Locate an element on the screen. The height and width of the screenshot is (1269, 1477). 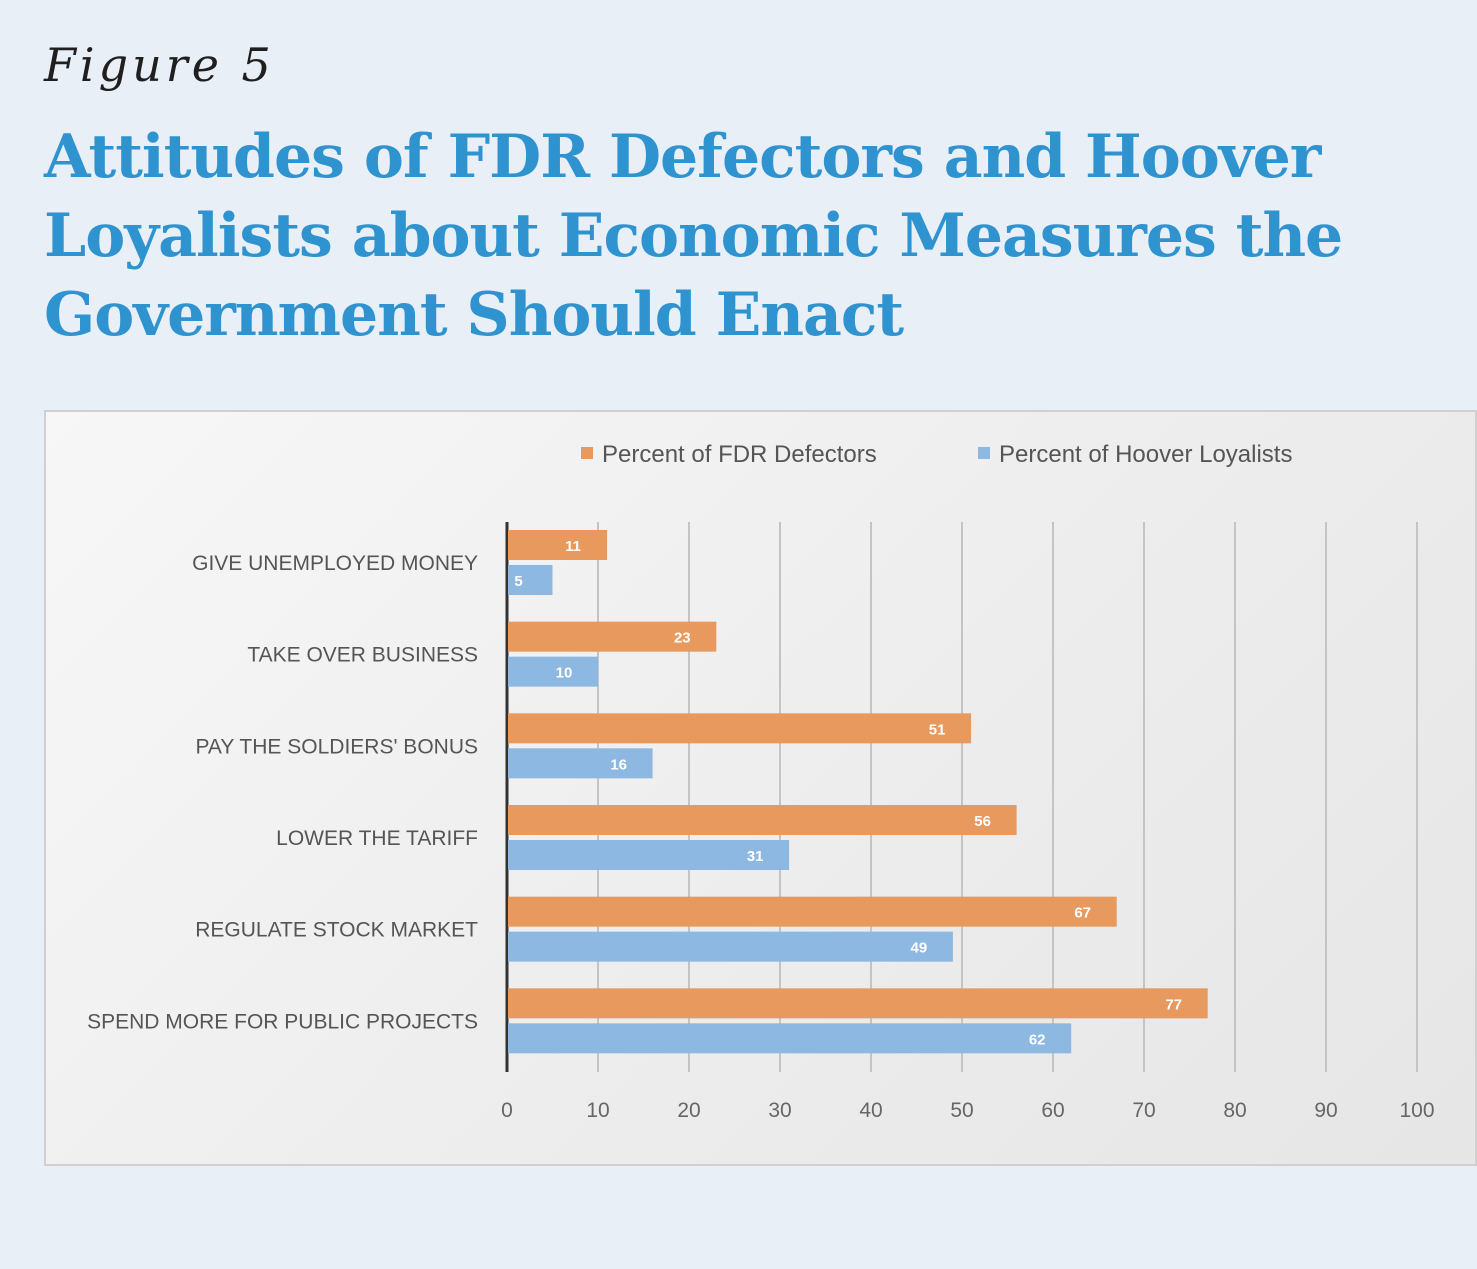
legend-label: Percent of FDR Defectors is located at coordinates (739, 454).